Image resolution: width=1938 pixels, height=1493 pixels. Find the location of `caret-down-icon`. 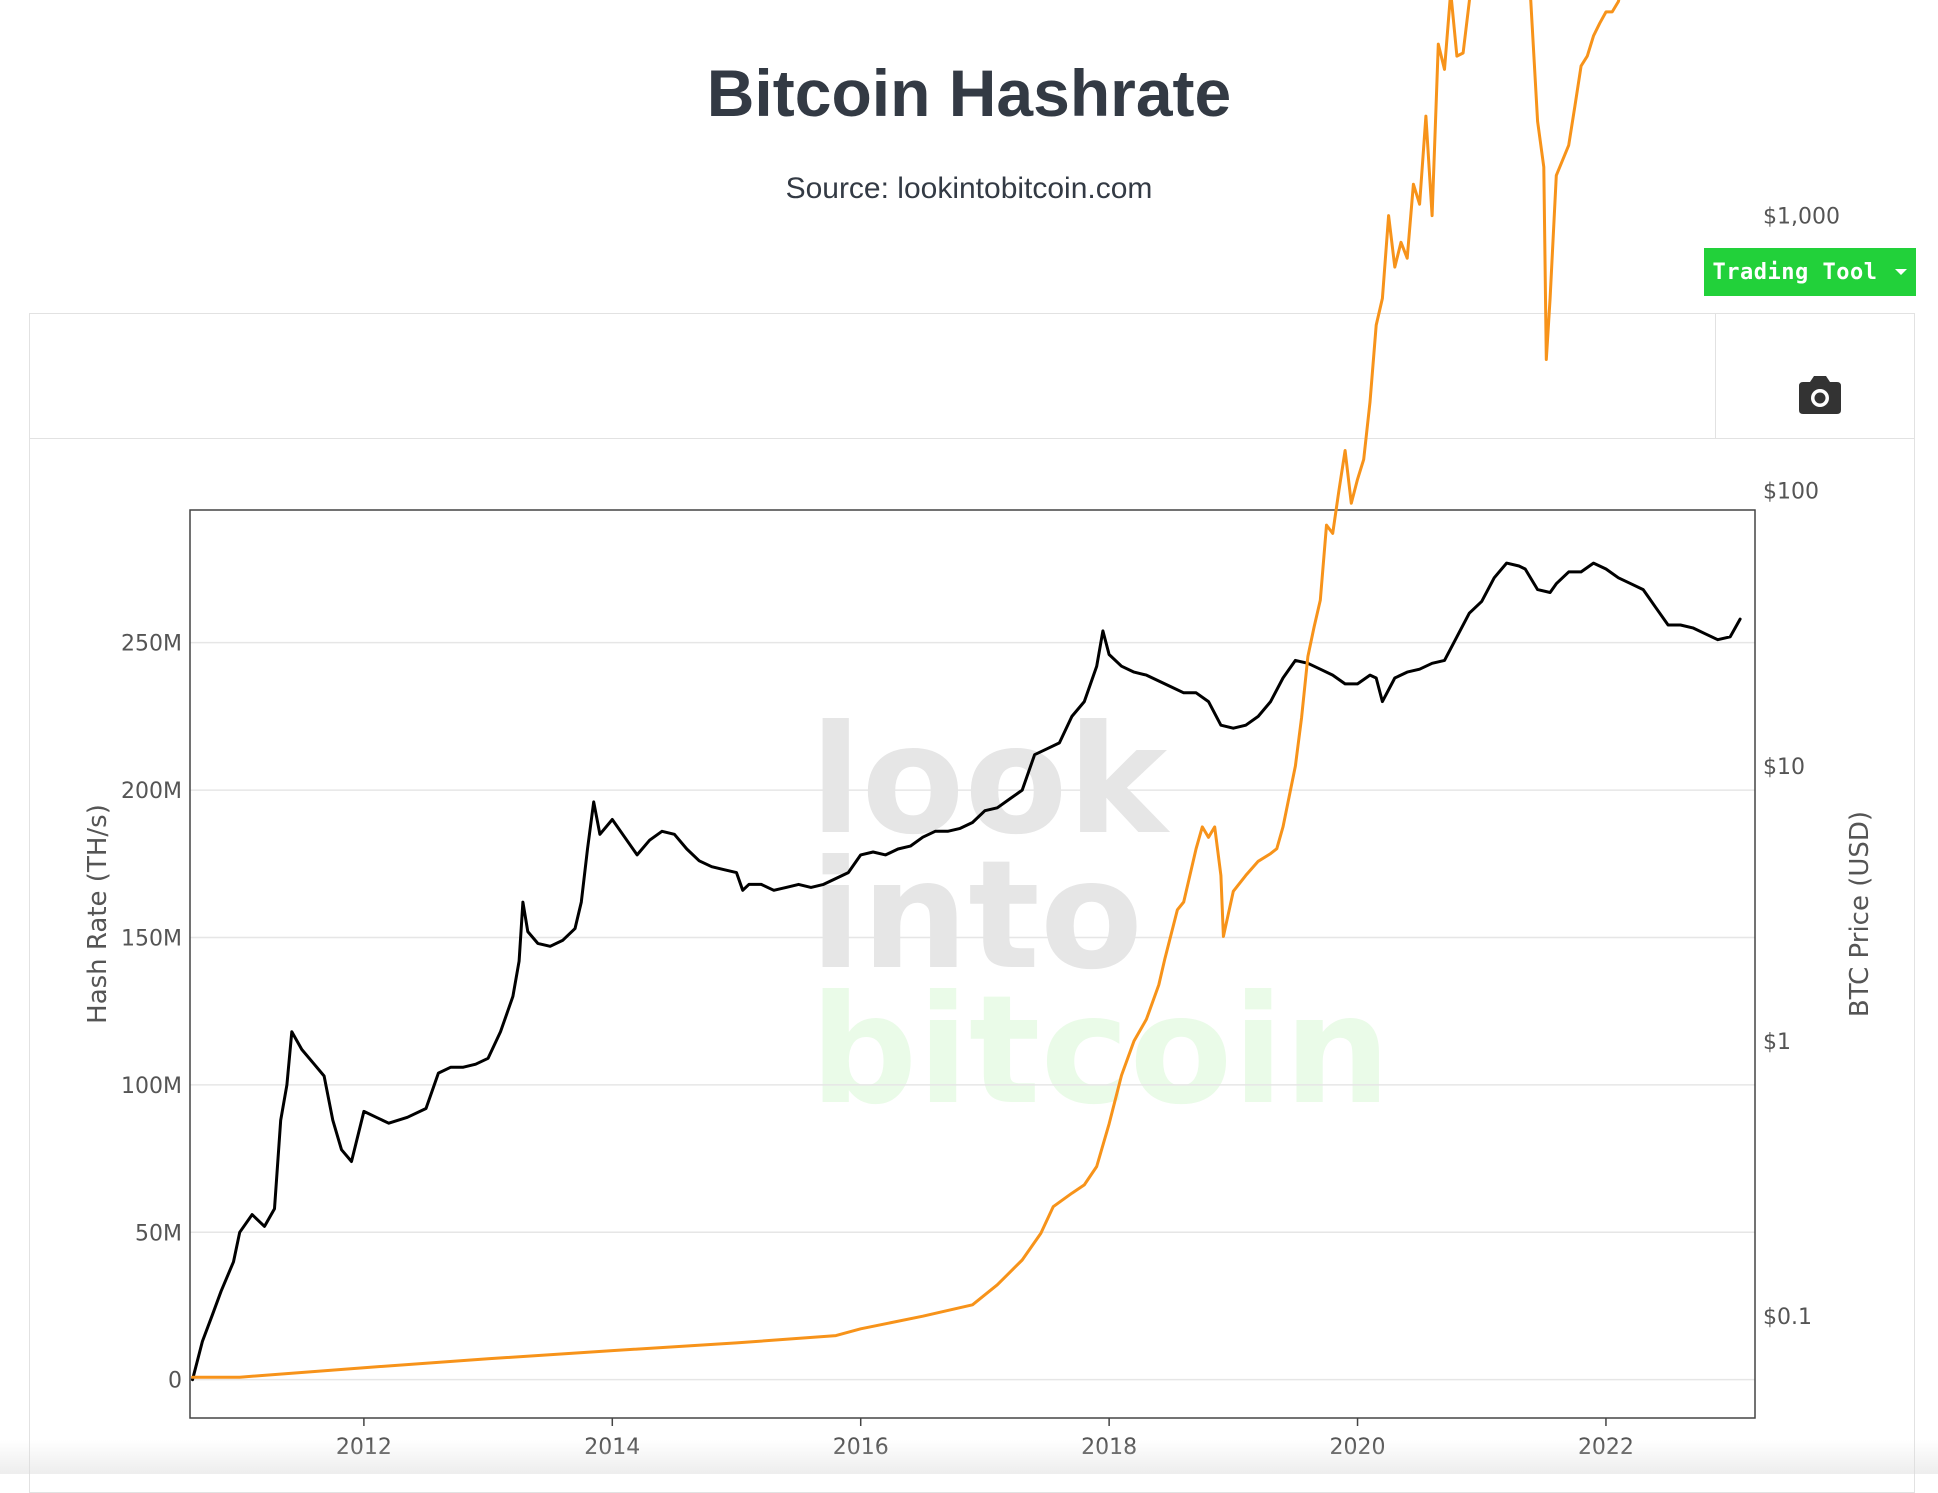

caret-down-icon is located at coordinates (1901, 272).